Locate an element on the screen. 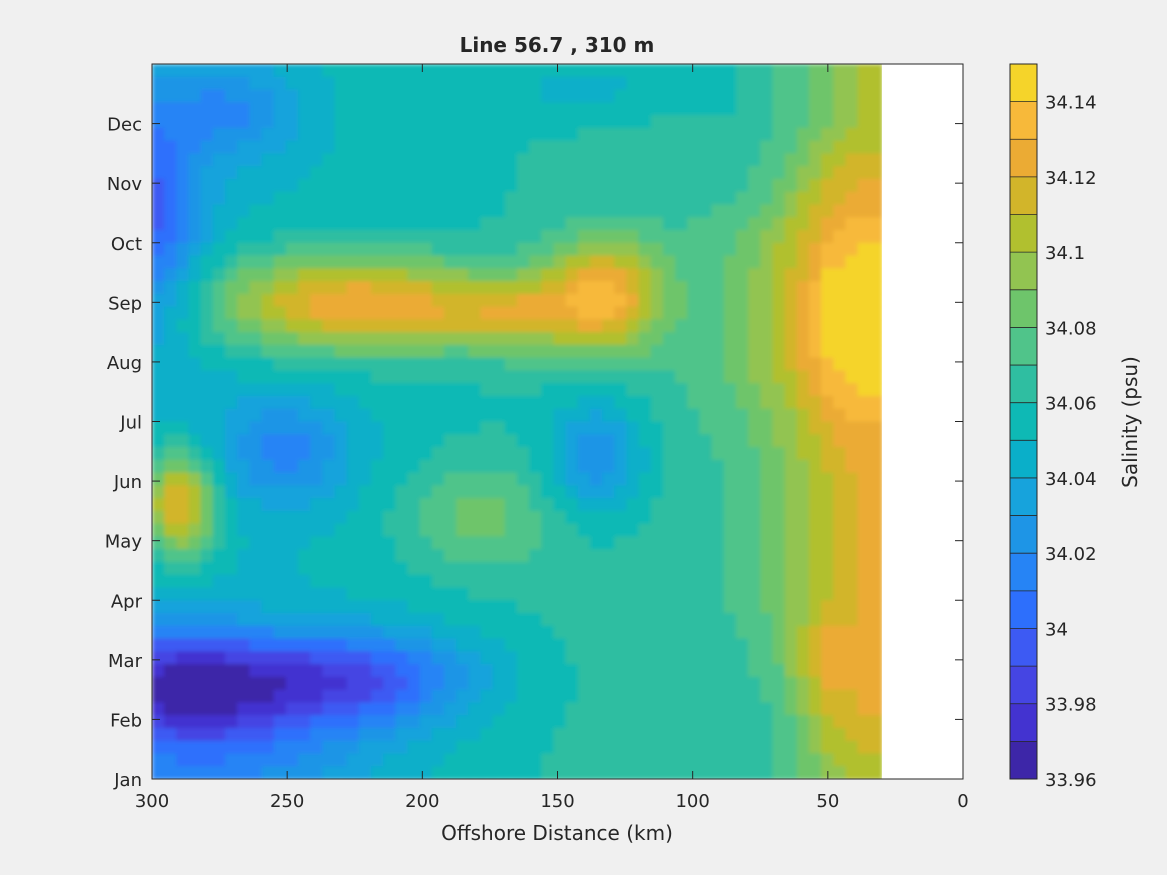 This screenshot has width=1167, height=875. colorbar-band is located at coordinates (1023, 195).